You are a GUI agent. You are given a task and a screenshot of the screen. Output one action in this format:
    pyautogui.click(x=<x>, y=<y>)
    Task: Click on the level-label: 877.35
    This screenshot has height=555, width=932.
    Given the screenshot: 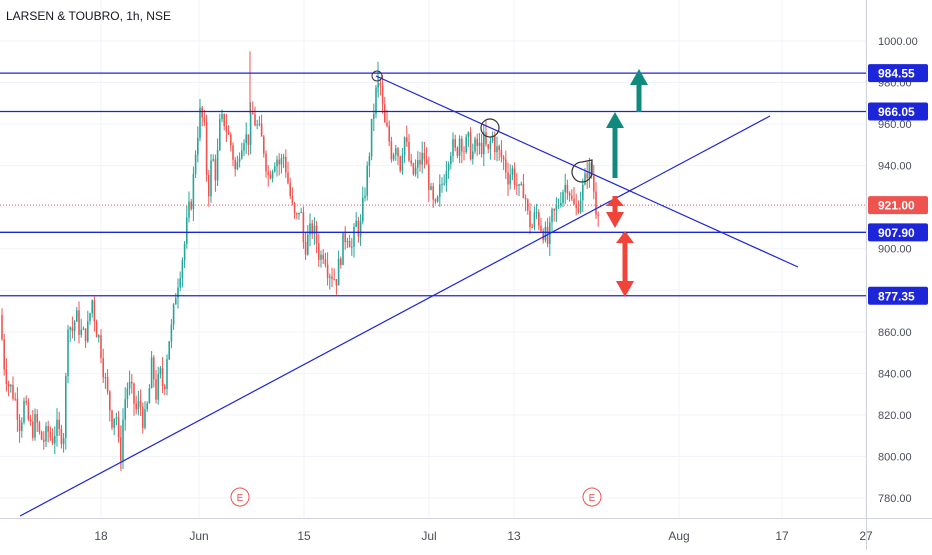 What is the action you would take?
    pyautogui.click(x=896, y=296)
    